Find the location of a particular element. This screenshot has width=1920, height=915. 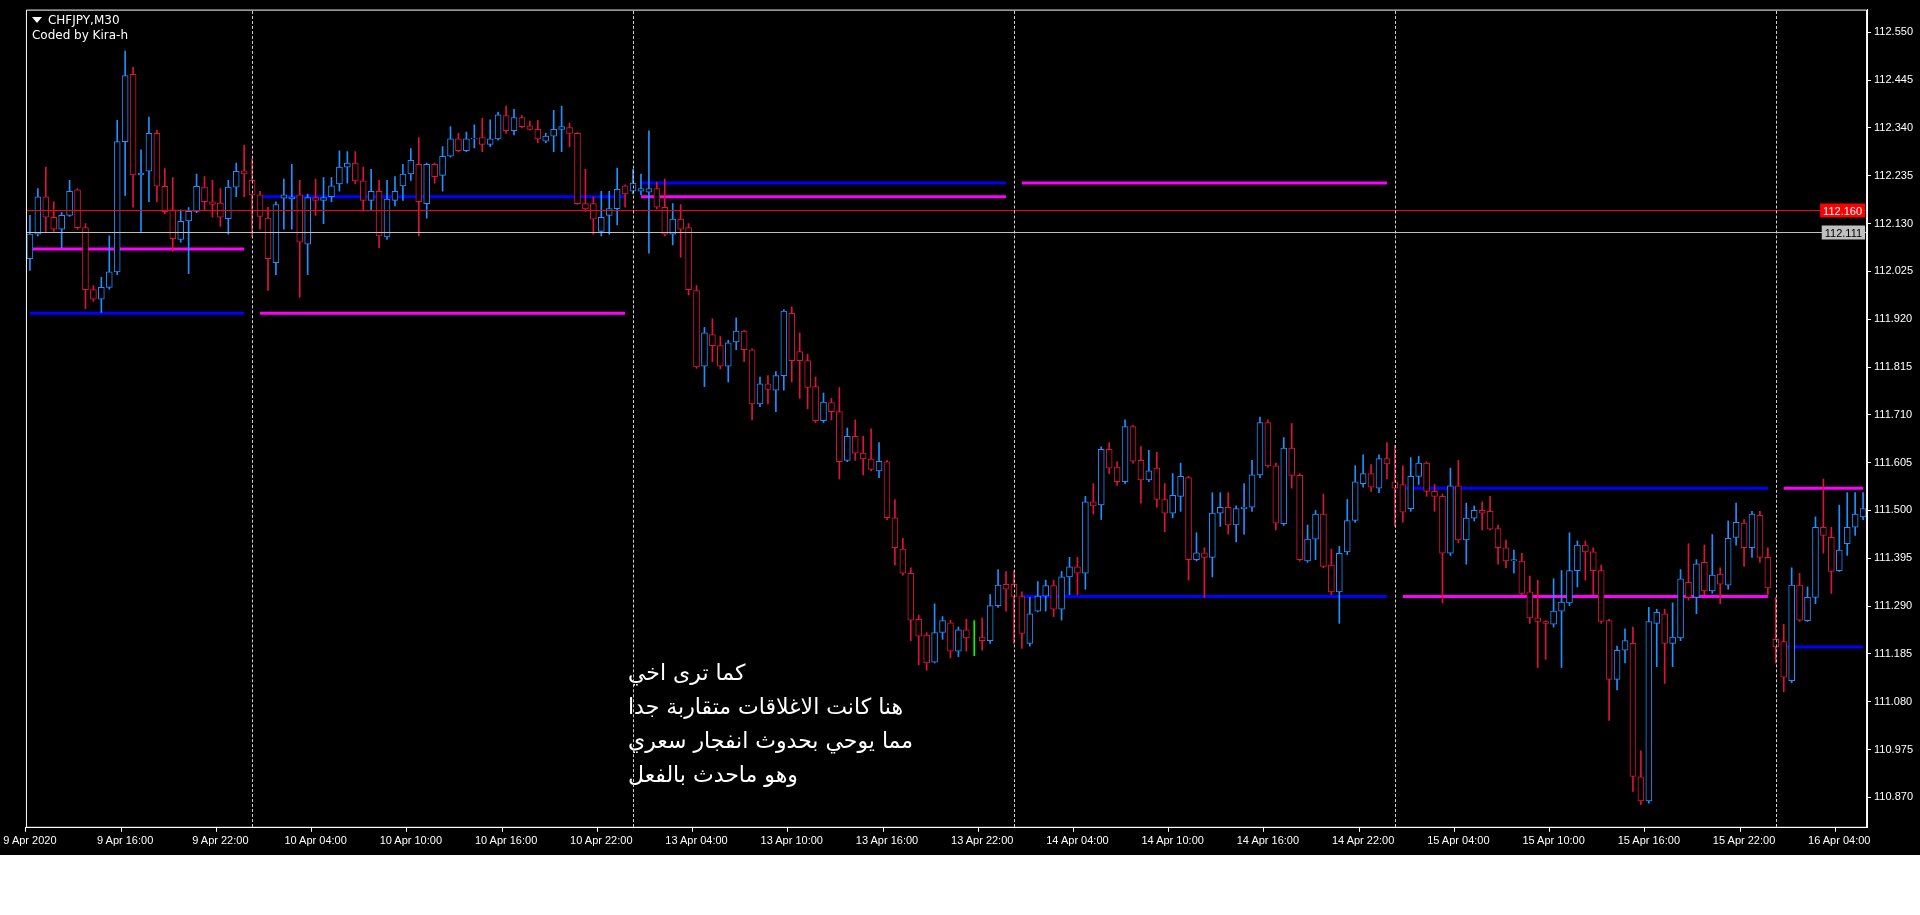

annotation: مما يوحي بحدوث انفجار سعري is located at coordinates (771, 741).